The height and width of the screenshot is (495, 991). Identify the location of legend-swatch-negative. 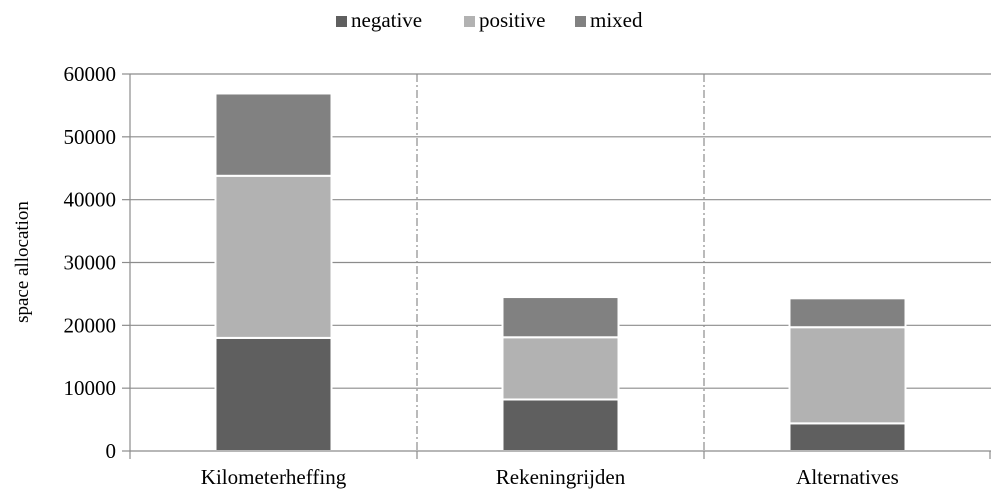
(341, 21).